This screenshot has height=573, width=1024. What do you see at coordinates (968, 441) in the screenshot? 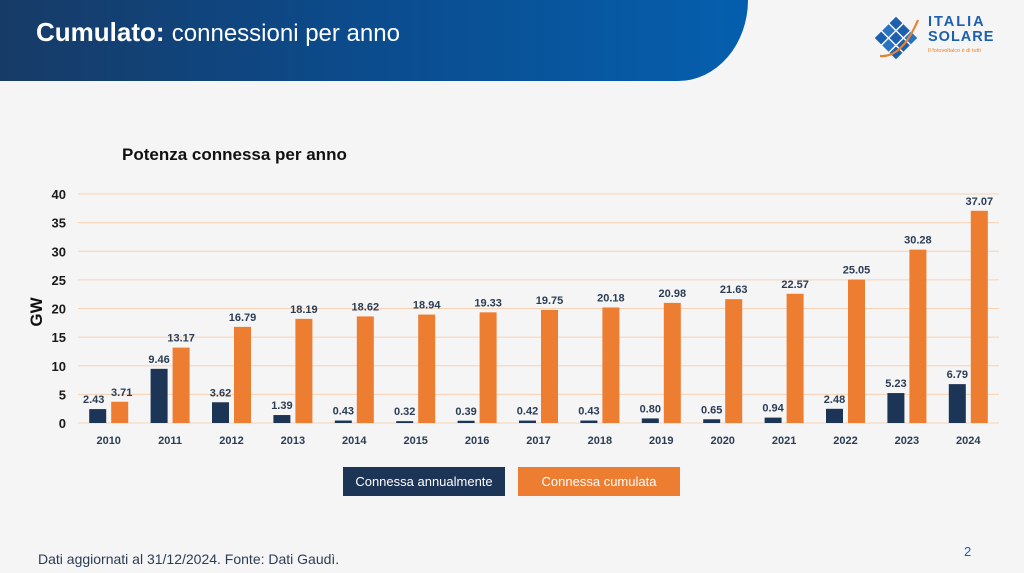
I see `x-tick-label-2024: 2024` at bounding box center [968, 441].